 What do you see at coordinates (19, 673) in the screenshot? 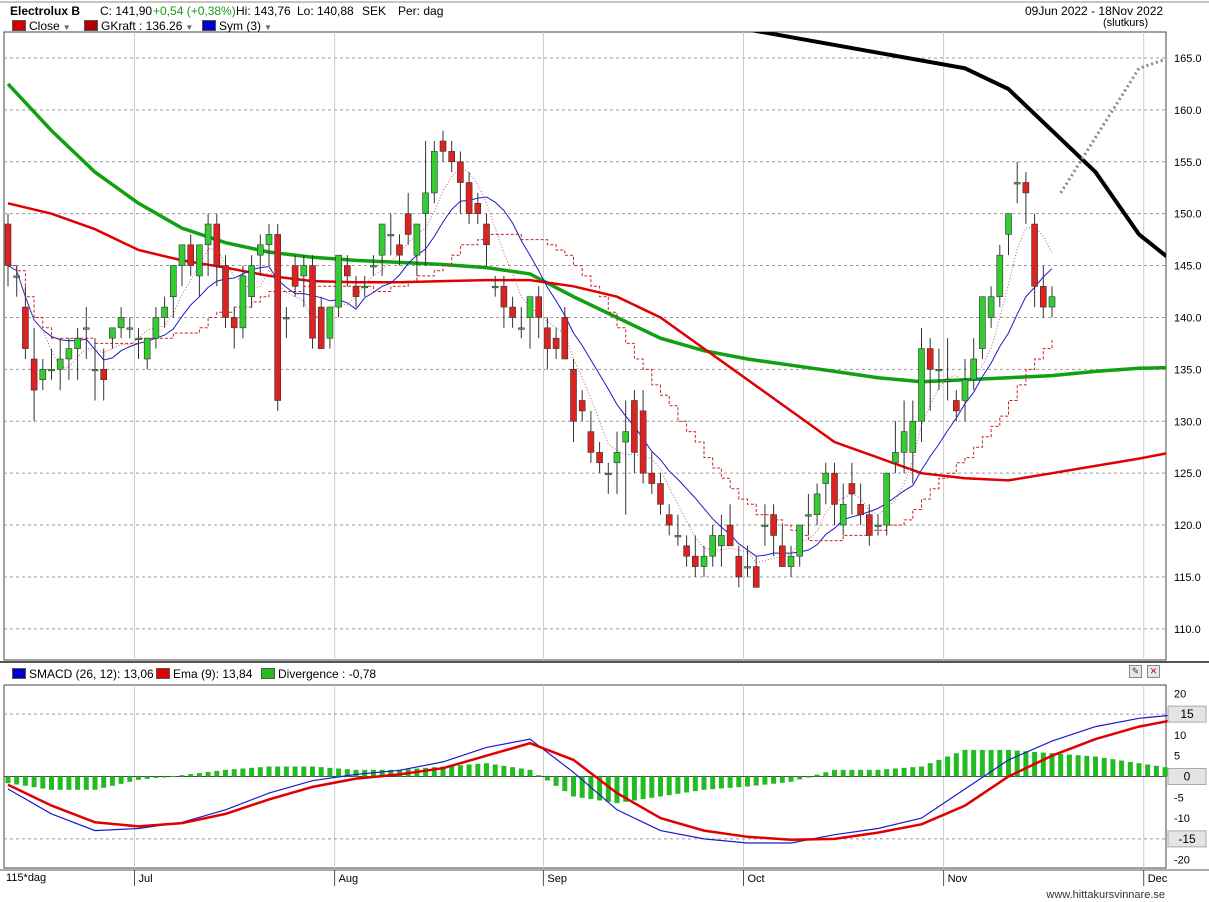
I see `legend-swatch-smacd` at bounding box center [19, 673].